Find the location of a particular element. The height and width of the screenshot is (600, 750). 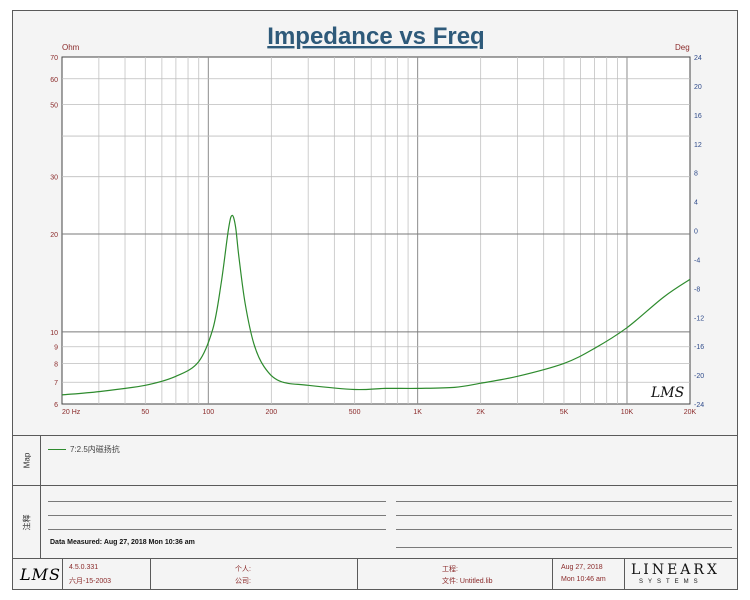

version-date: 六月-15-2003 is located at coordinates (90, 581).